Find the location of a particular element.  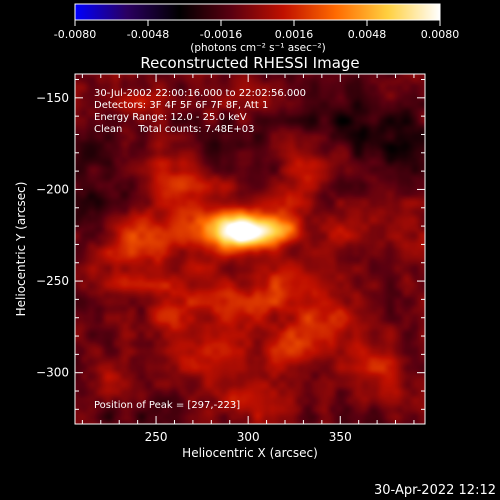

y-tick-label: −300 is located at coordinates (52, 373).